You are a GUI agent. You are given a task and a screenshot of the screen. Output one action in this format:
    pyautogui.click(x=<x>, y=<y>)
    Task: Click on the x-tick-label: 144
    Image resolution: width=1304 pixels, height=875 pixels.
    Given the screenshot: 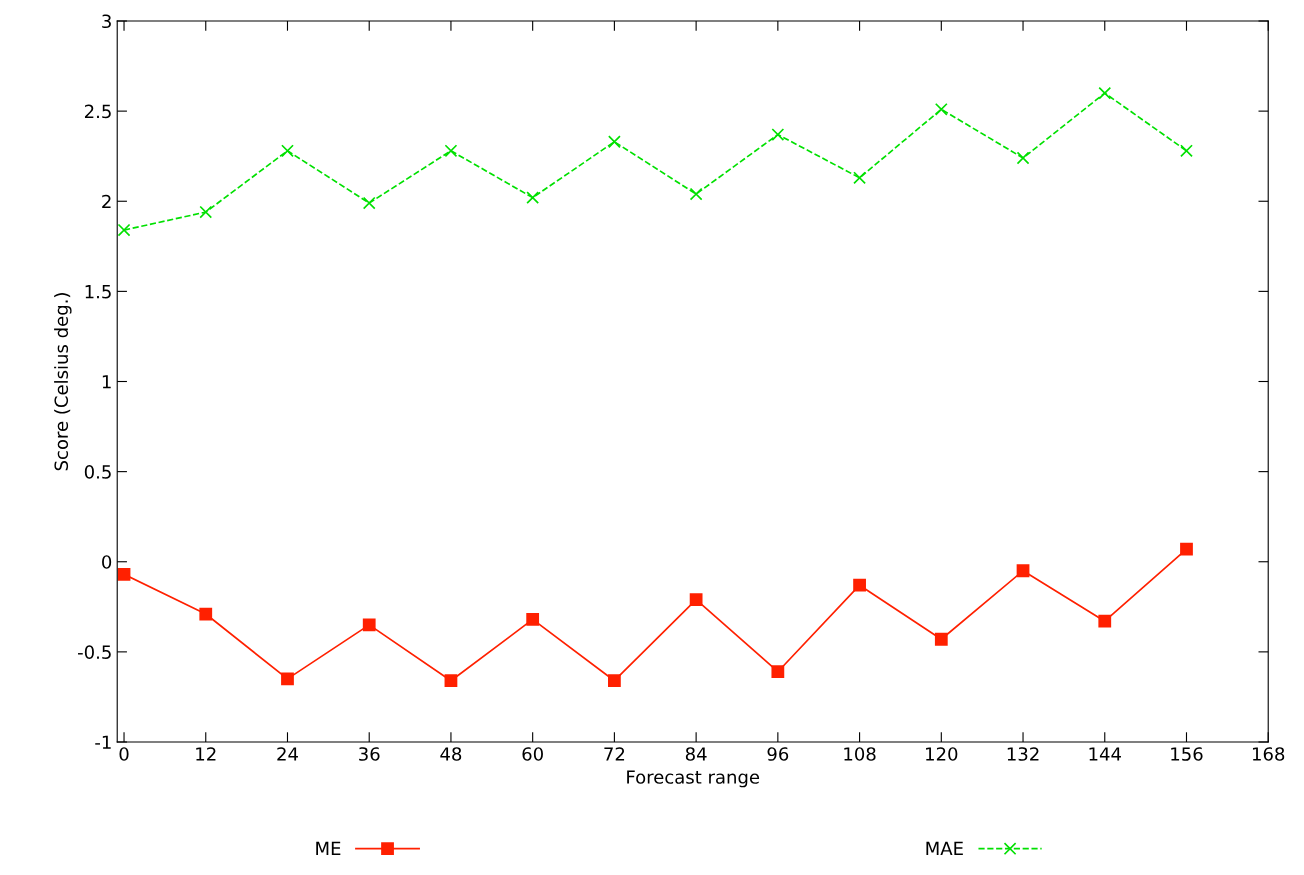 What is the action you would take?
    pyautogui.click(x=1105, y=754)
    